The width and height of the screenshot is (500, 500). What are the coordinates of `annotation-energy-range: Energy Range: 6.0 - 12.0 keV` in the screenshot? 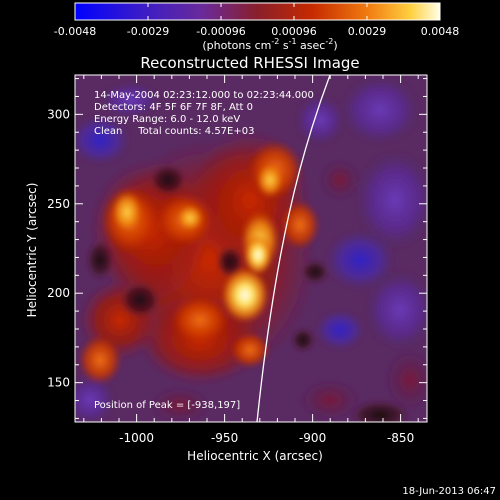 It's located at (167, 119).